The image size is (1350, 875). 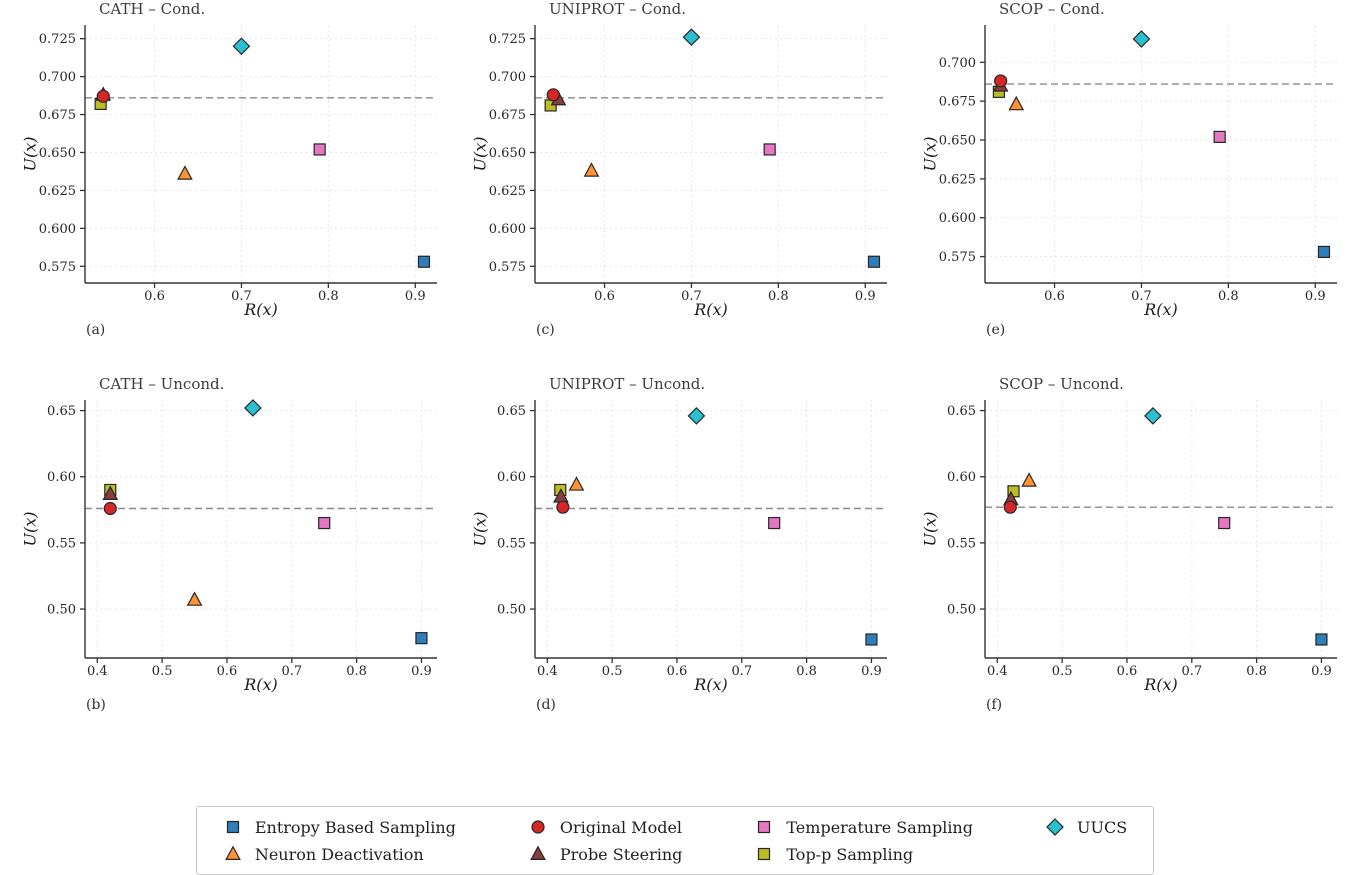 What do you see at coordinates (96, 330) in the screenshot?
I see `panel-caption: (a)` at bounding box center [96, 330].